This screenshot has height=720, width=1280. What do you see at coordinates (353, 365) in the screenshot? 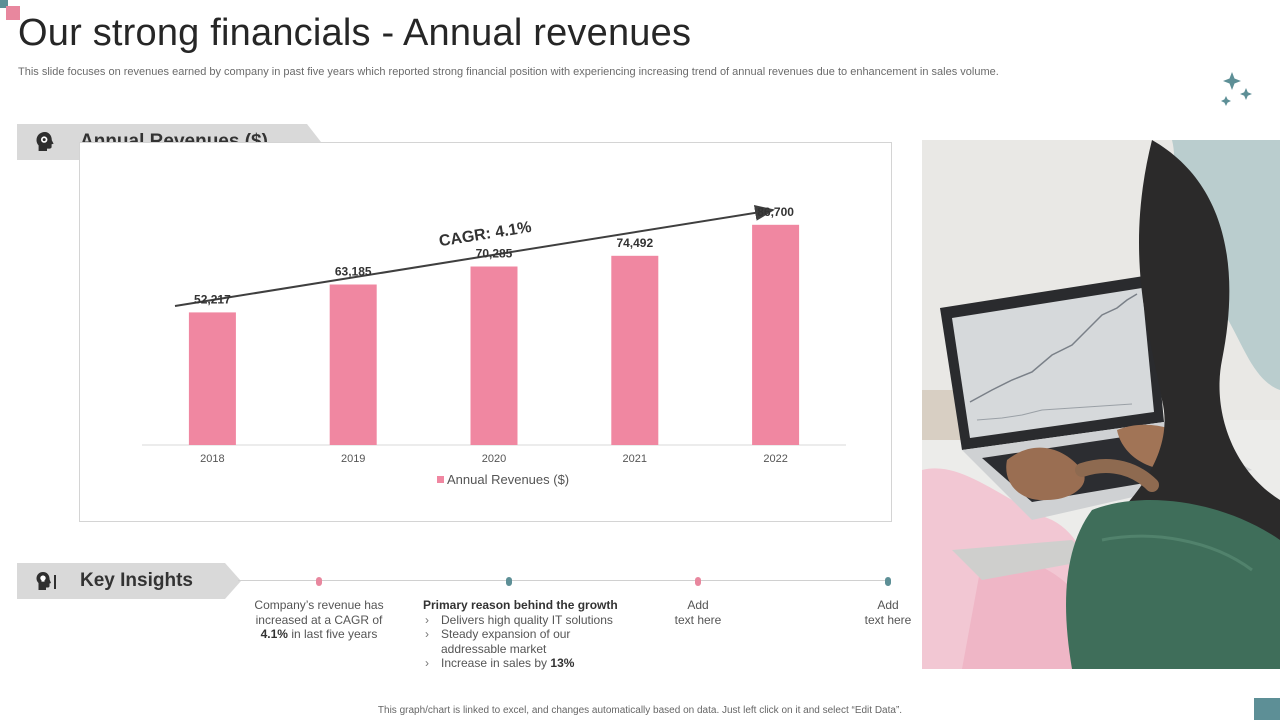
I see `bar-2019` at bounding box center [353, 365].